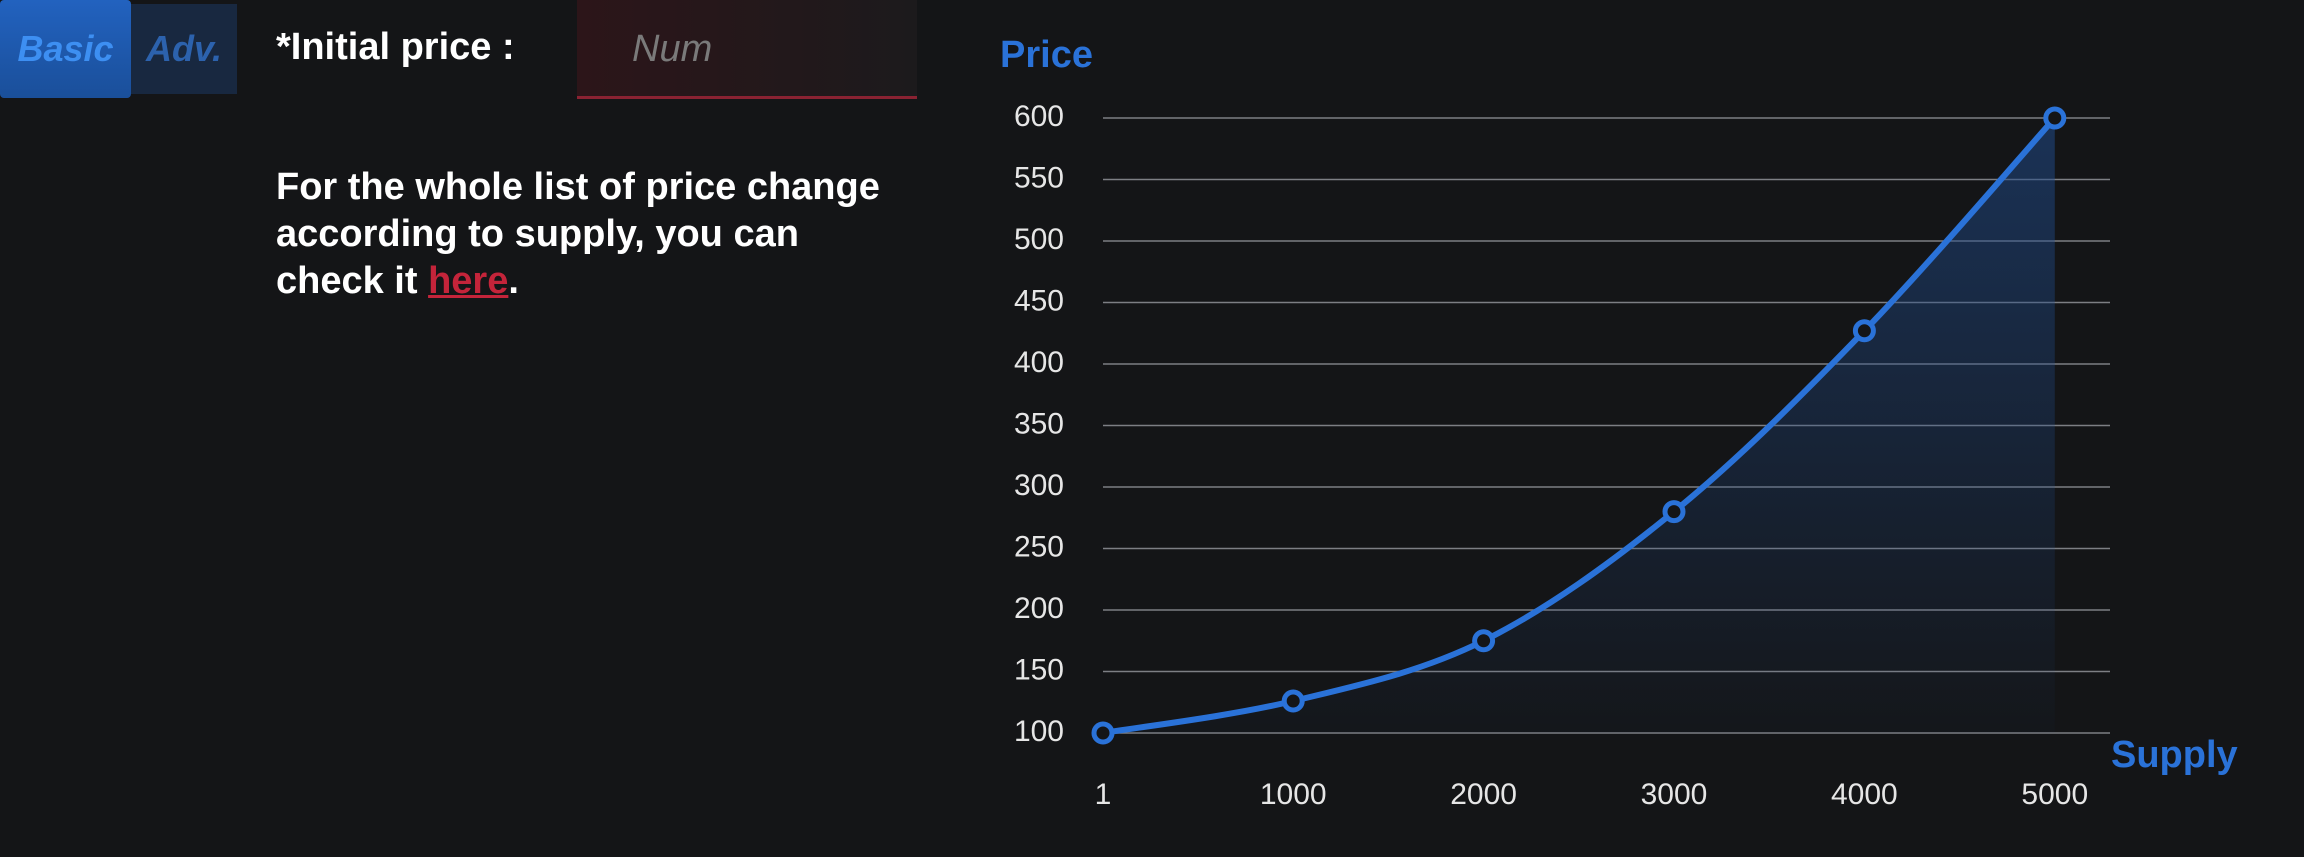 Image resolution: width=2304 pixels, height=857 pixels. What do you see at coordinates (1039, 116) in the screenshot?
I see `y-tick-label: 600` at bounding box center [1039, 116].